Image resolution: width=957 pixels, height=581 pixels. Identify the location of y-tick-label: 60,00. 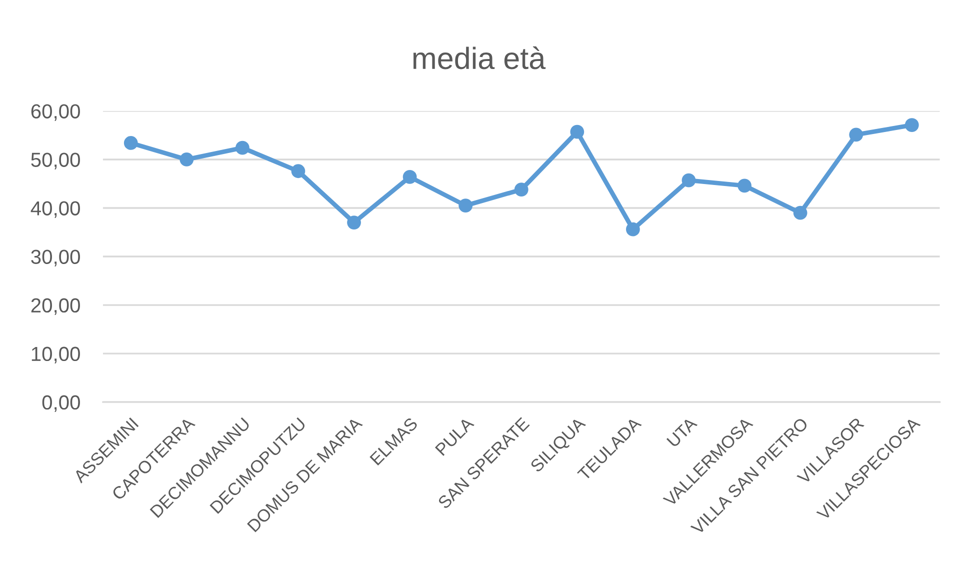
(55, 112).